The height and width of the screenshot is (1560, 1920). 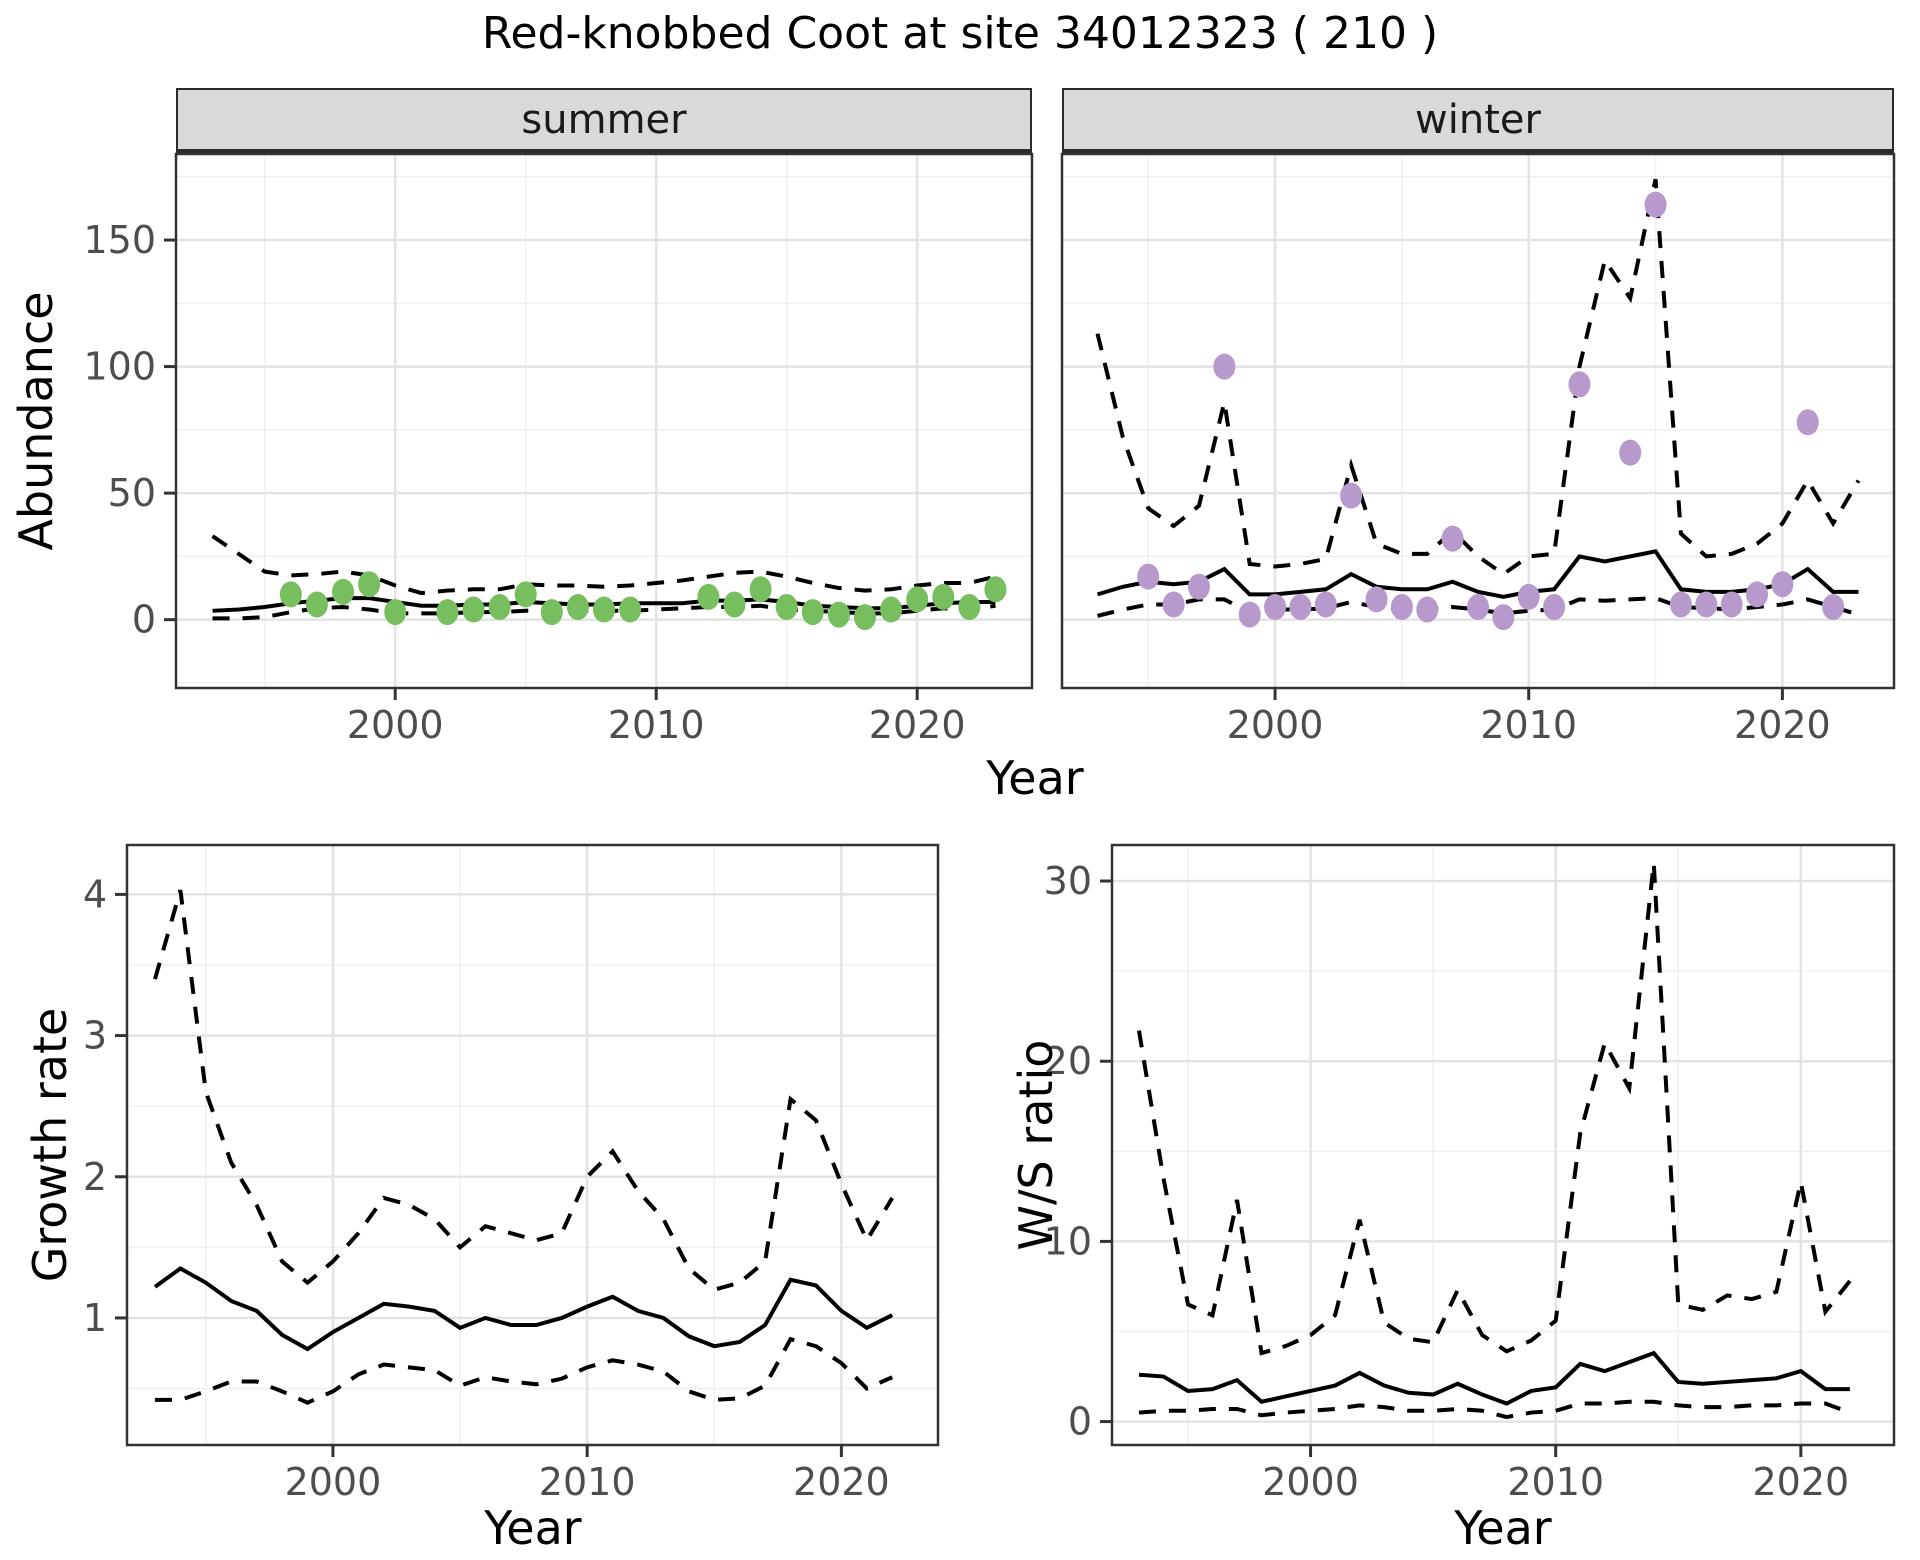 I want to click on facet-strip-winter: winter, so click(x=1478, y=121).